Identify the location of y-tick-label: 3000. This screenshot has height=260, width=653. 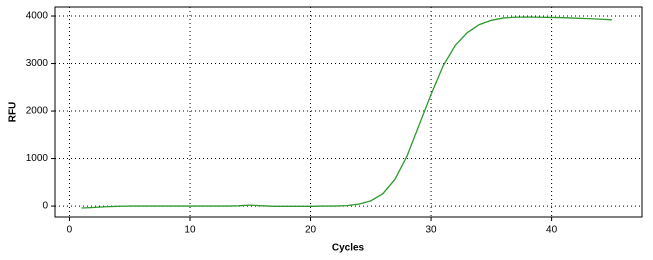
(37, 63).